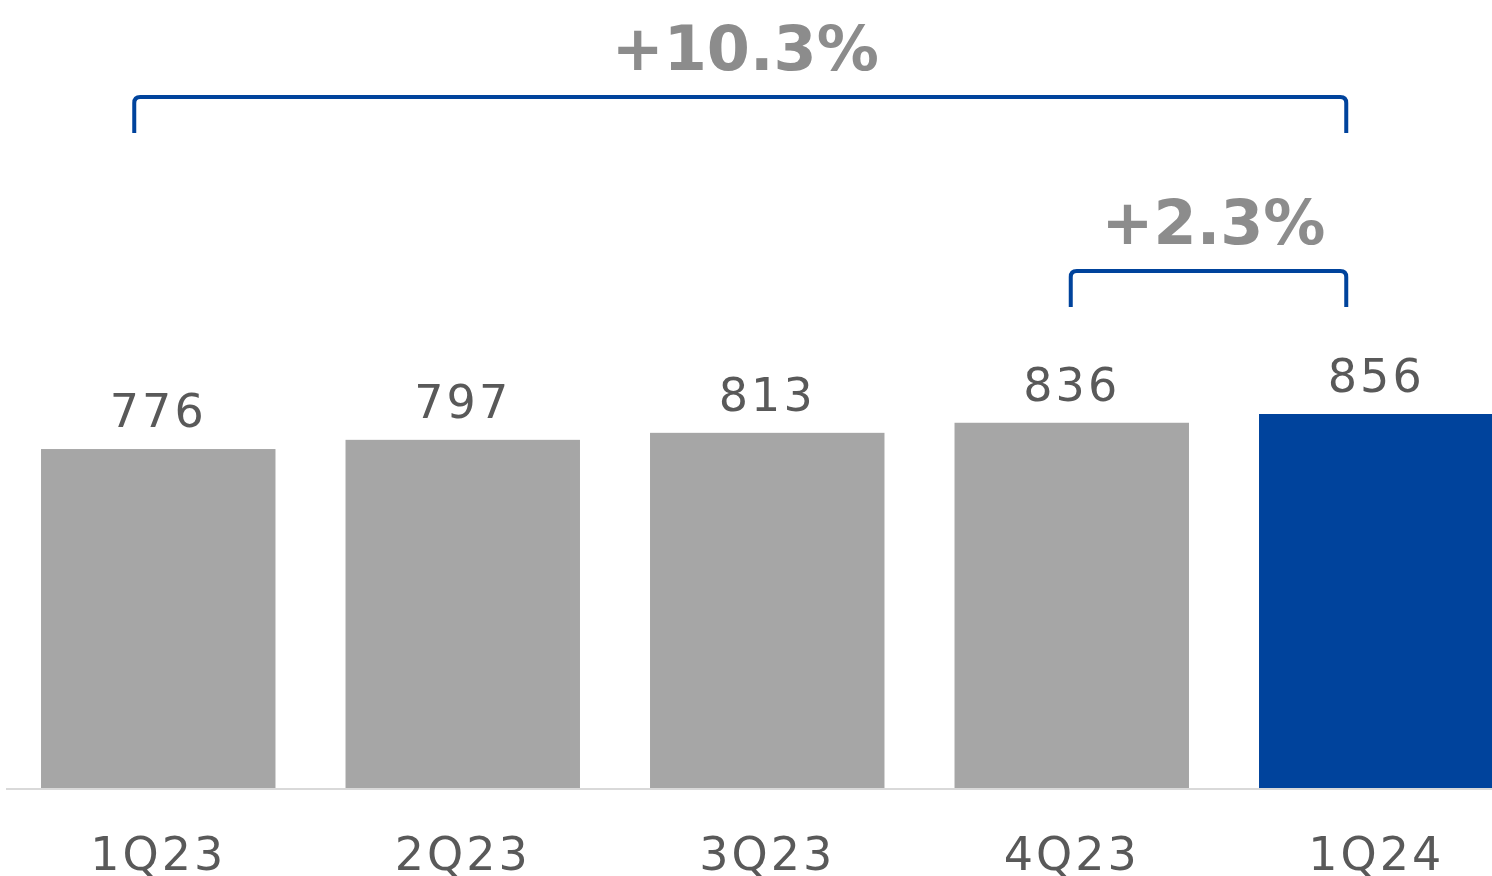 The width and height of the screenshot is (1492, 876). Describe the element at coordinates (158, 411) in the screenshot. I see `data-label: 776` at that location.